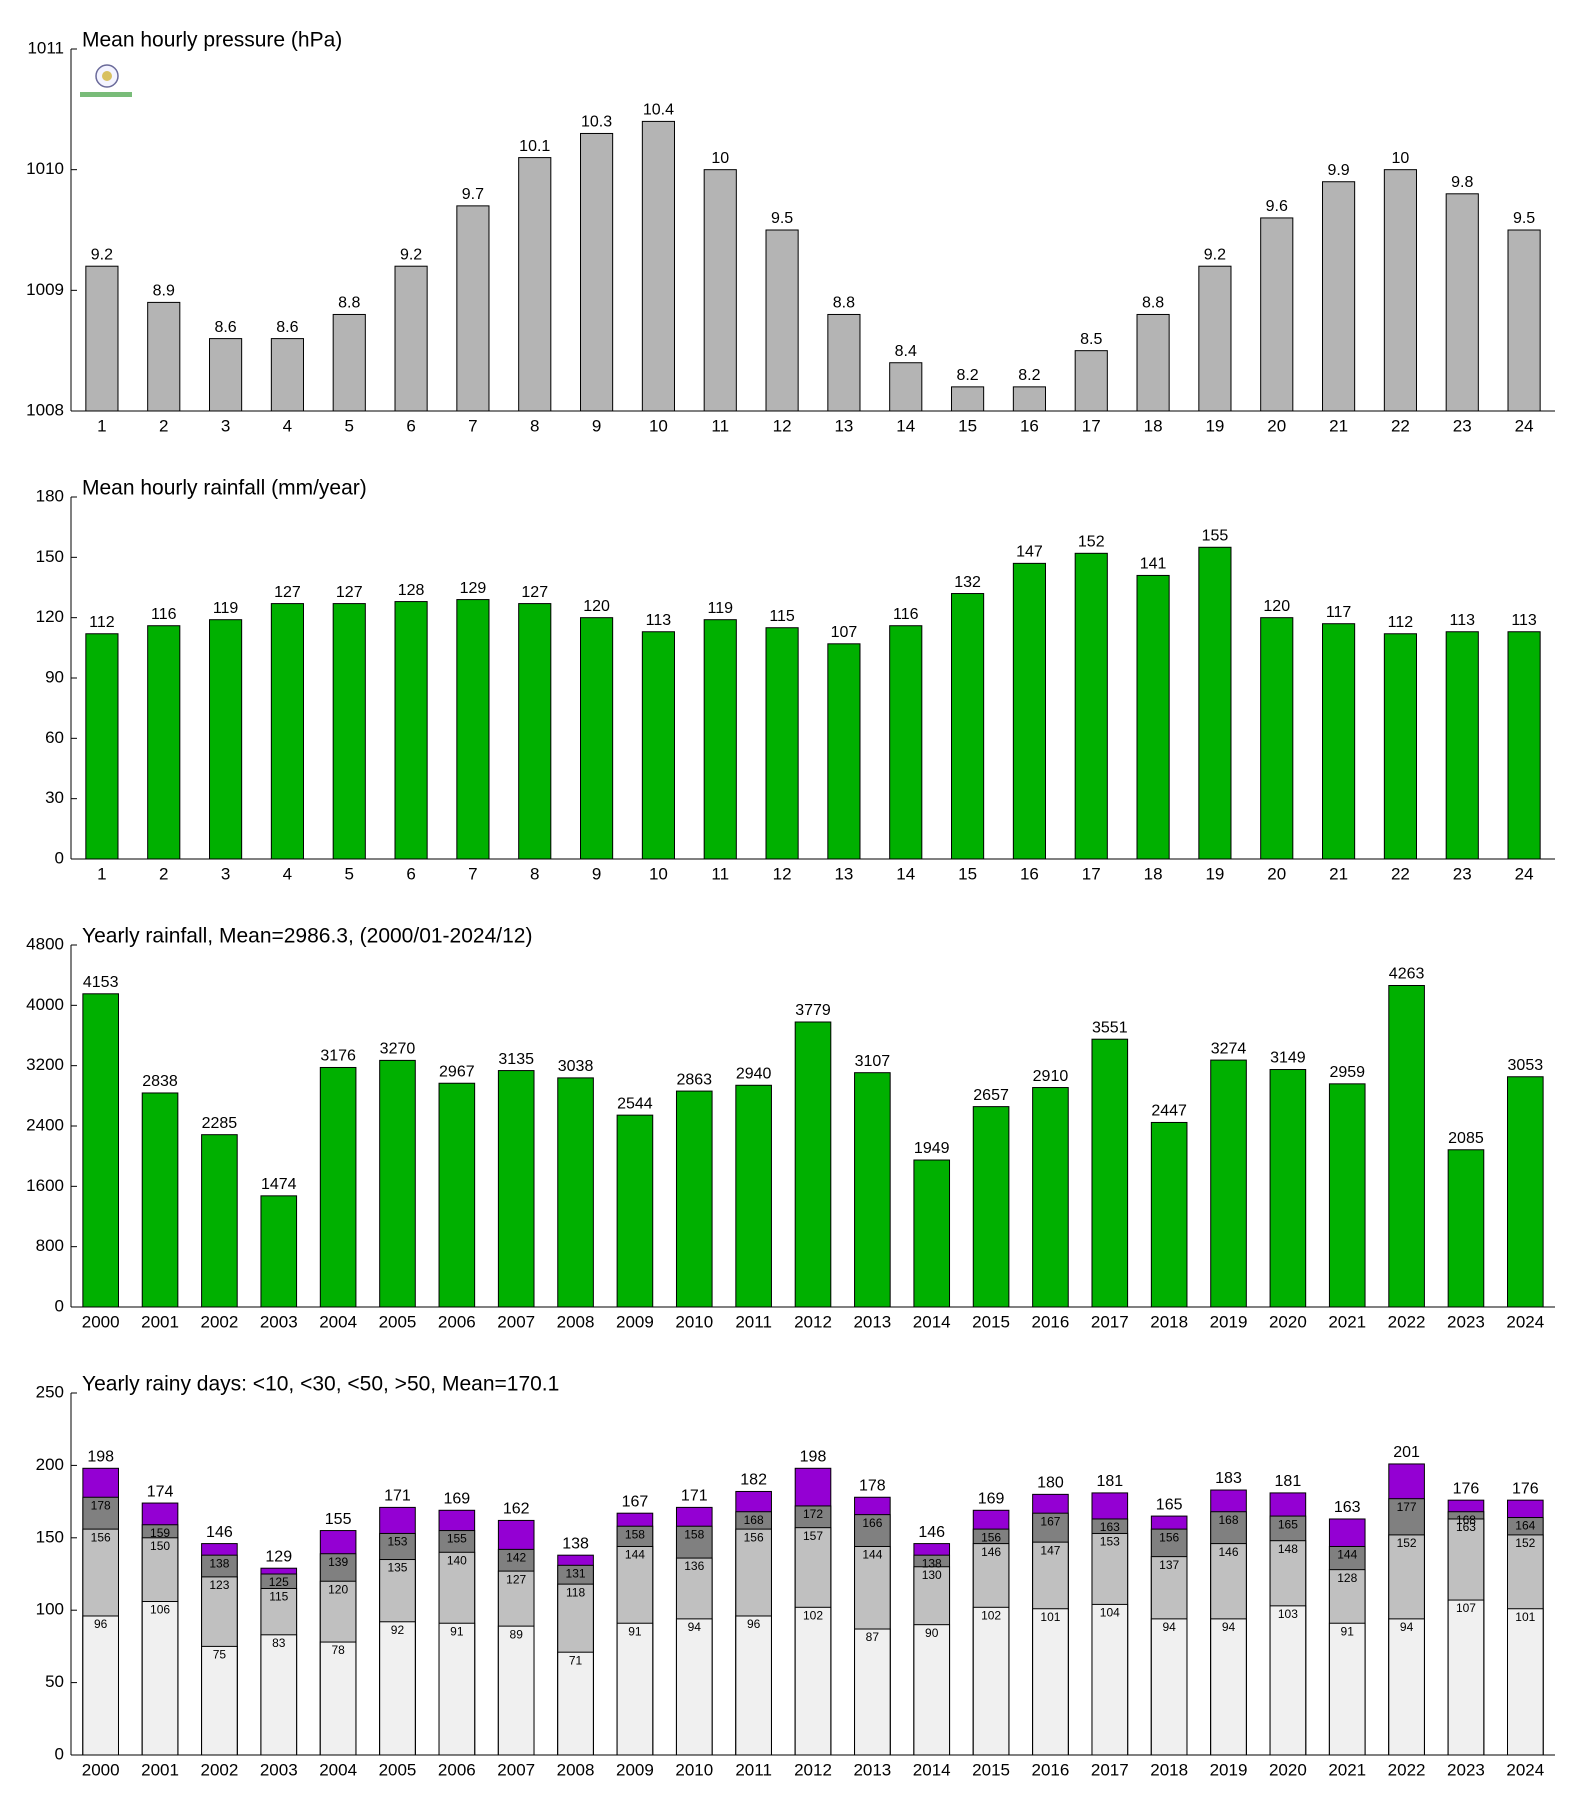  What do you see at coordinates (164, 291) in the screenshot?
I see `value-label: 8.9` at bounding box center [164, 291].